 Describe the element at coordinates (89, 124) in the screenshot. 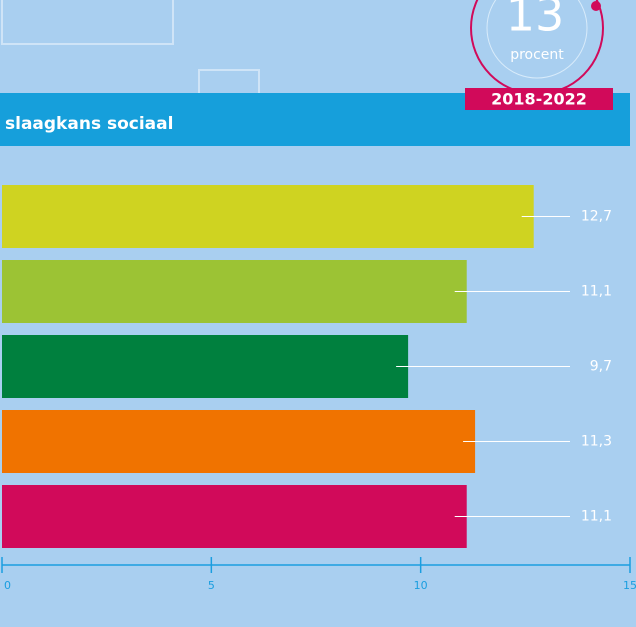

I see `chart-title: slaagkans sociaal` at that location.